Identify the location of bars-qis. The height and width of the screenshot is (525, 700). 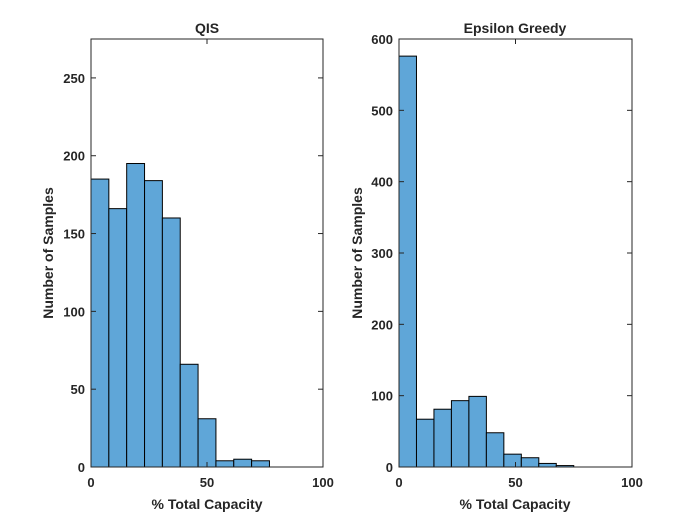
(180, 315).